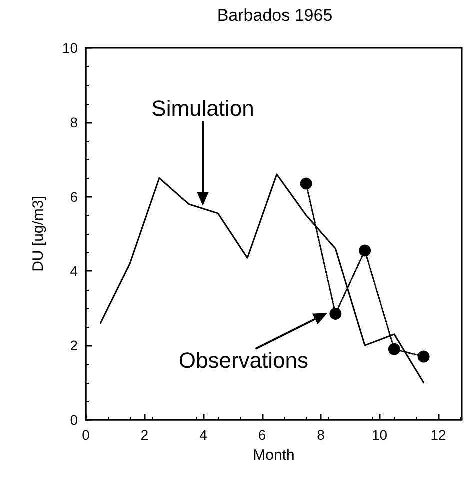  Describe the element at coordinates (70, 48) in the screenshot. I see `y-tick-label: 10` at that location.